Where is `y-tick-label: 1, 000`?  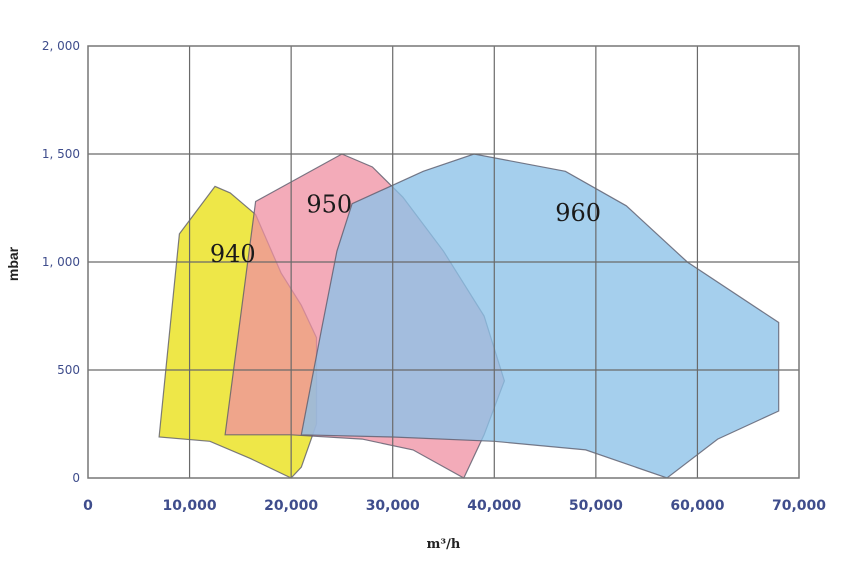
y-tick-label: 1, 000 is located at coordinates (61, 262).